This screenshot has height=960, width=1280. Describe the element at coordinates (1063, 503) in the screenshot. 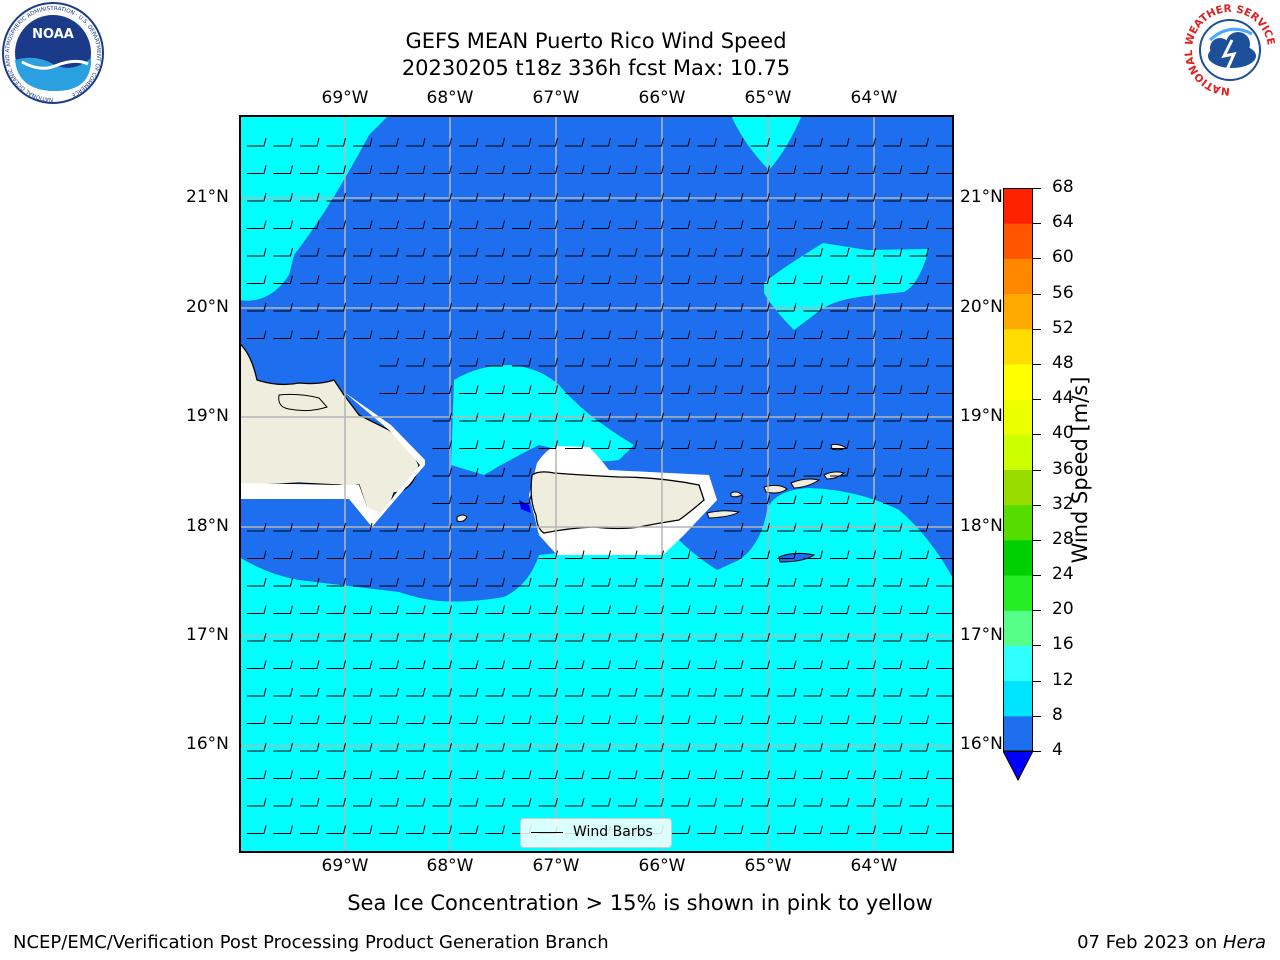

I see `colorbar-tick-label: 32` at that location.